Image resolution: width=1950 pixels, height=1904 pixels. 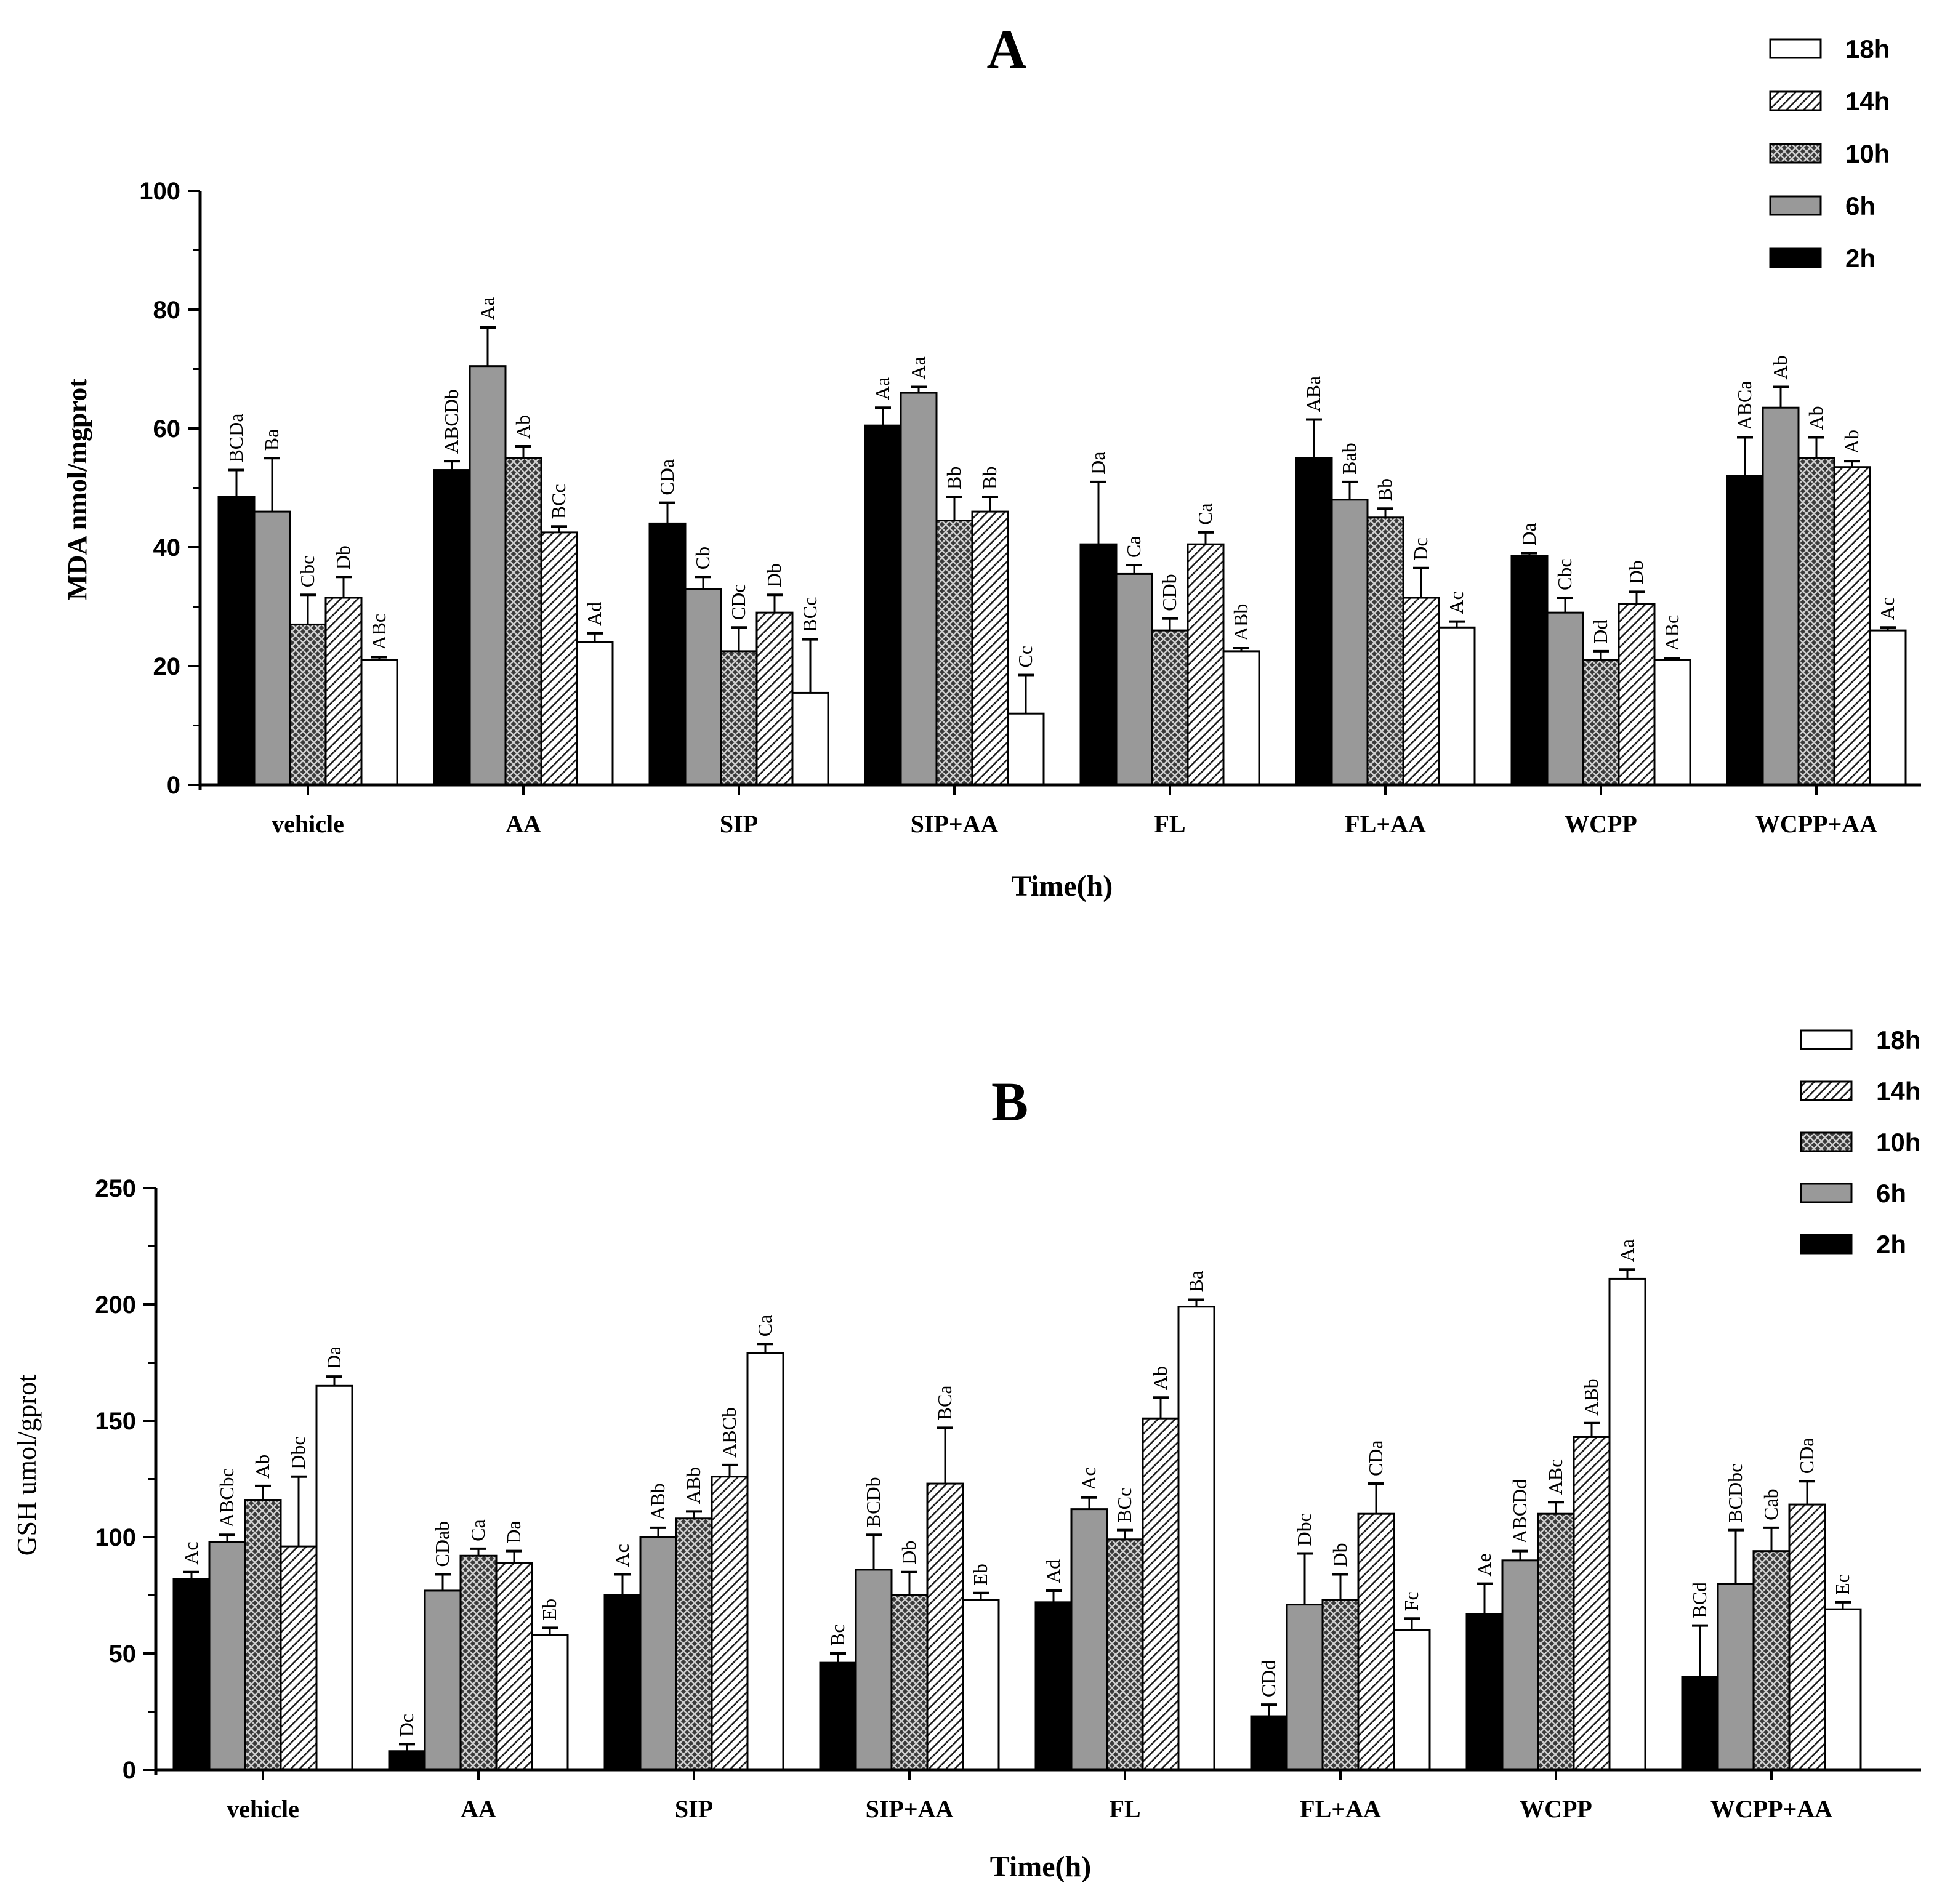 I want to click on y-tick-label: 200, so click(x=116, y=1305).